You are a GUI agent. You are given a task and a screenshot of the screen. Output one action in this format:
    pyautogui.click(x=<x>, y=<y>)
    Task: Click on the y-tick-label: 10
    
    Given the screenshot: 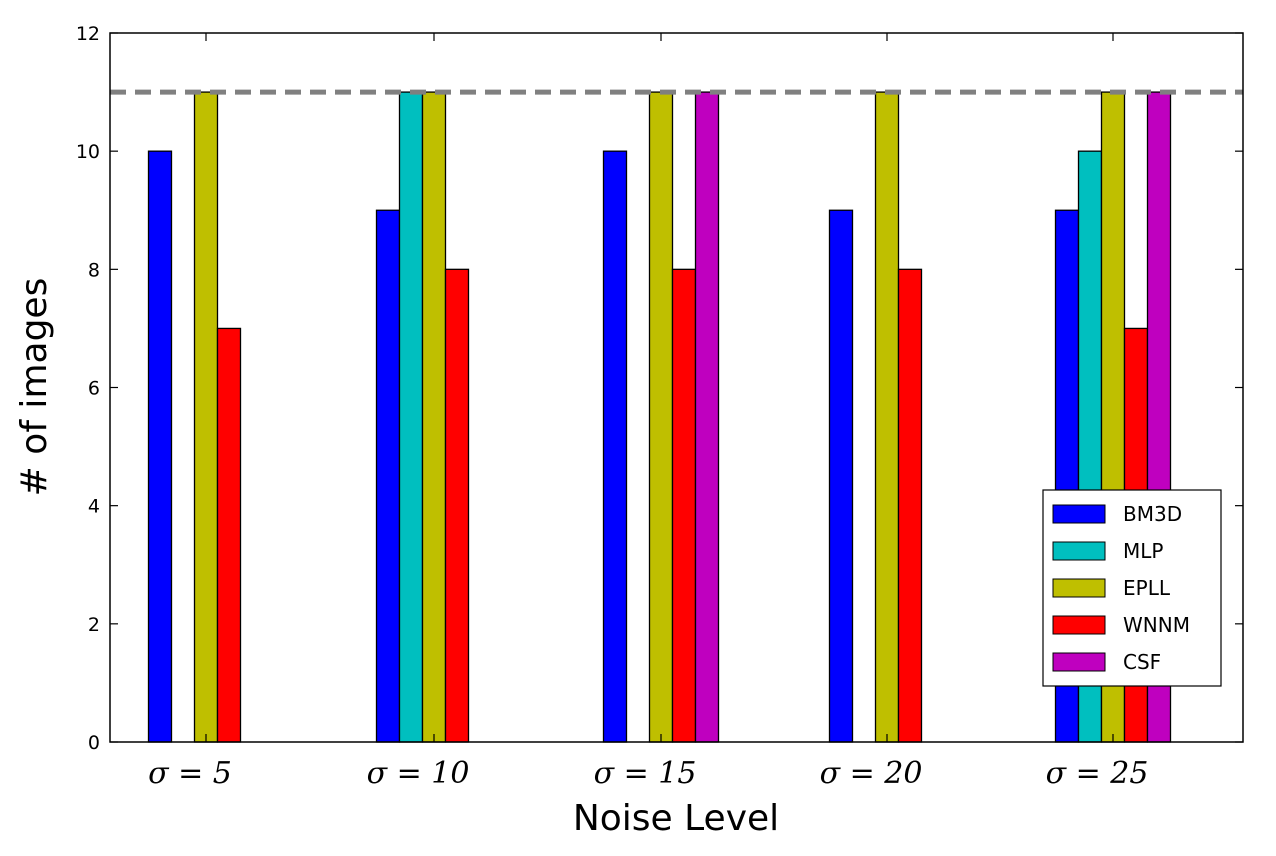 What is the action you would take?
    pyautogui.click(x=88, y=152)
    